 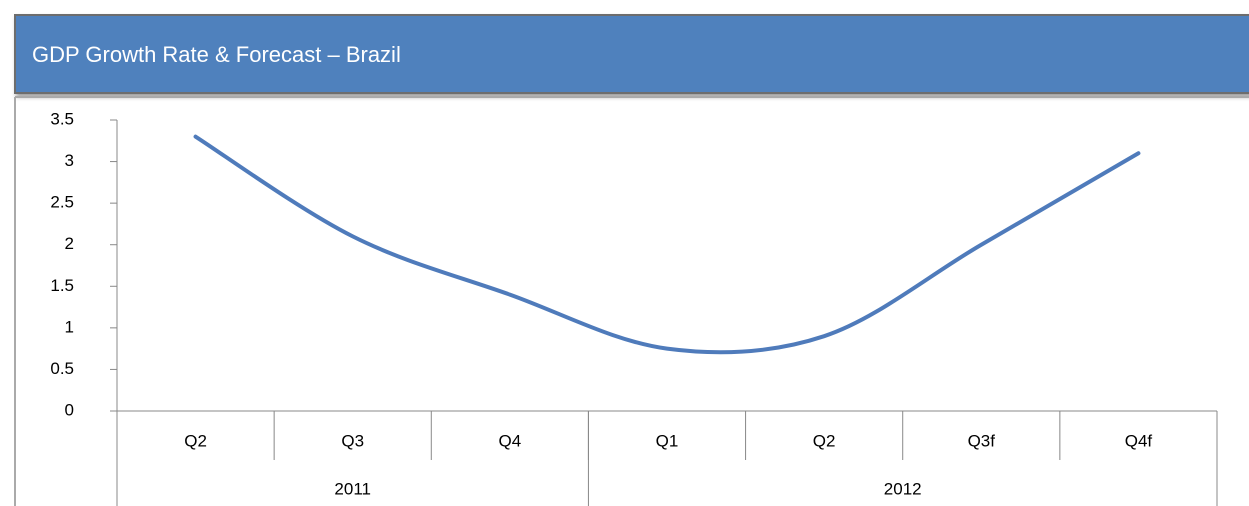 What do you see at coordinates (216, 54) in the screenshot?
I see `chart-title: GDP Growth Rate & Forecast – Brazil` at bounding box center [216, 54].